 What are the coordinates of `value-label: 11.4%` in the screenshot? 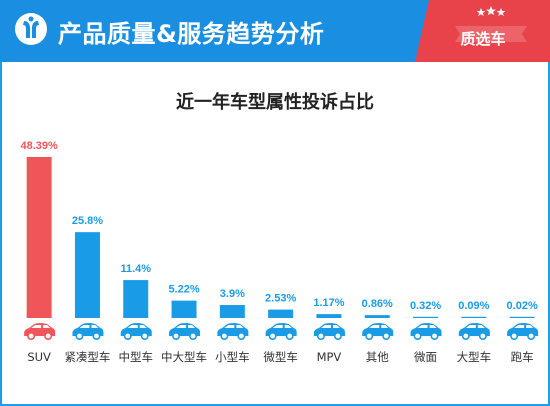 It's located at (135, 269).